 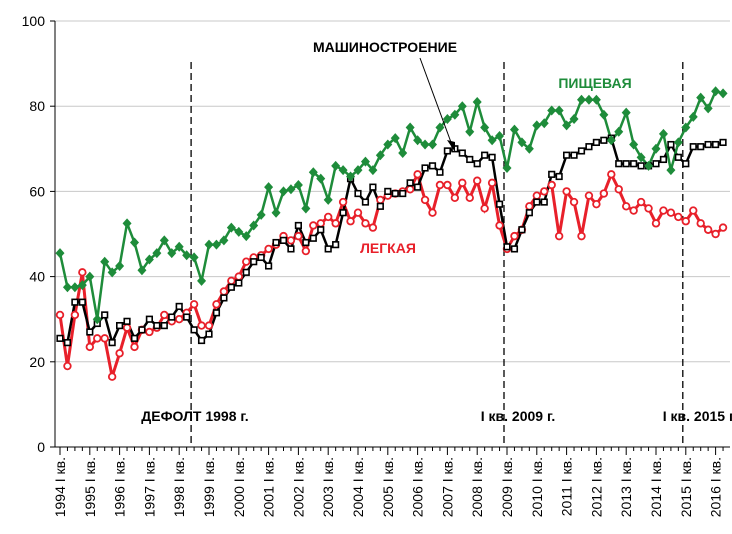 What do you see at coordinates (269, 487) in the screenshot?
I see `x-tick-label: 2001 I кв.` at bounding box center [269, 487].